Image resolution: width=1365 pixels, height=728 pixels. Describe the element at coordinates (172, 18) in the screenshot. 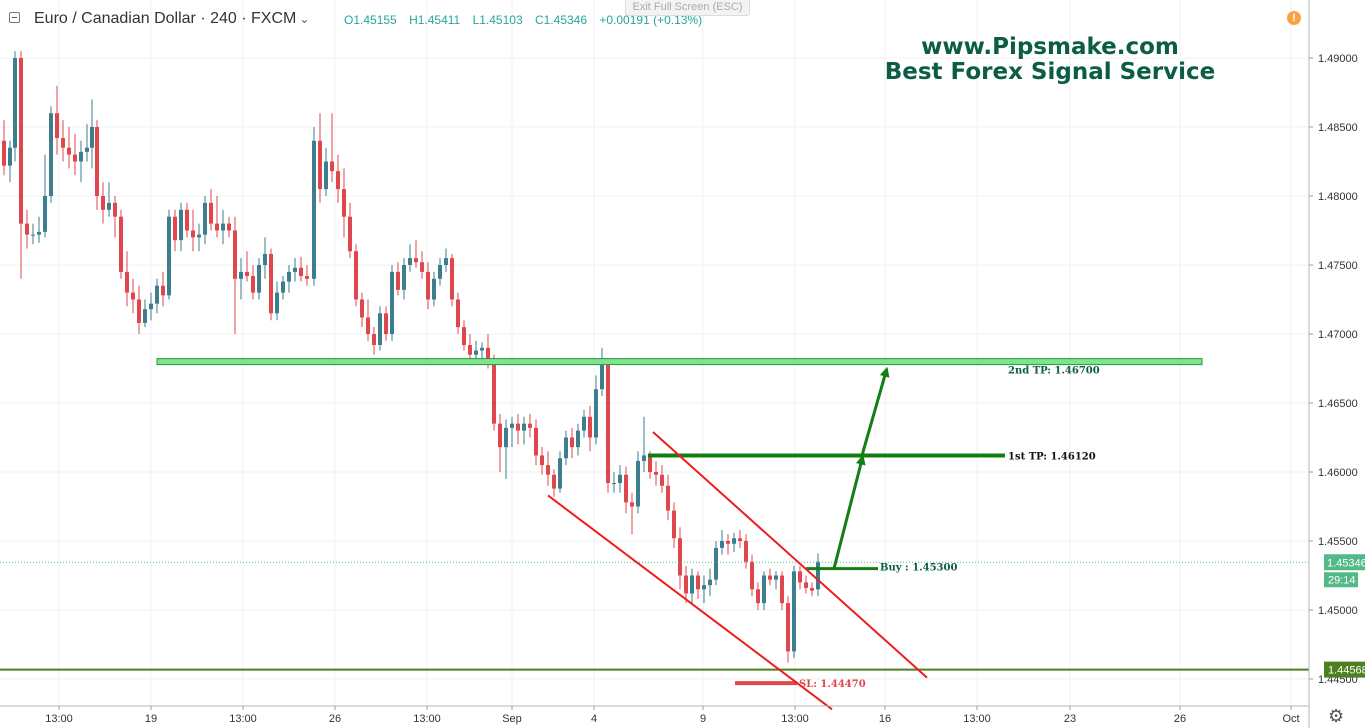

I see `symbol-title: Euro / Canadian Dollar · 240 · FXCM ⌄` at that location.